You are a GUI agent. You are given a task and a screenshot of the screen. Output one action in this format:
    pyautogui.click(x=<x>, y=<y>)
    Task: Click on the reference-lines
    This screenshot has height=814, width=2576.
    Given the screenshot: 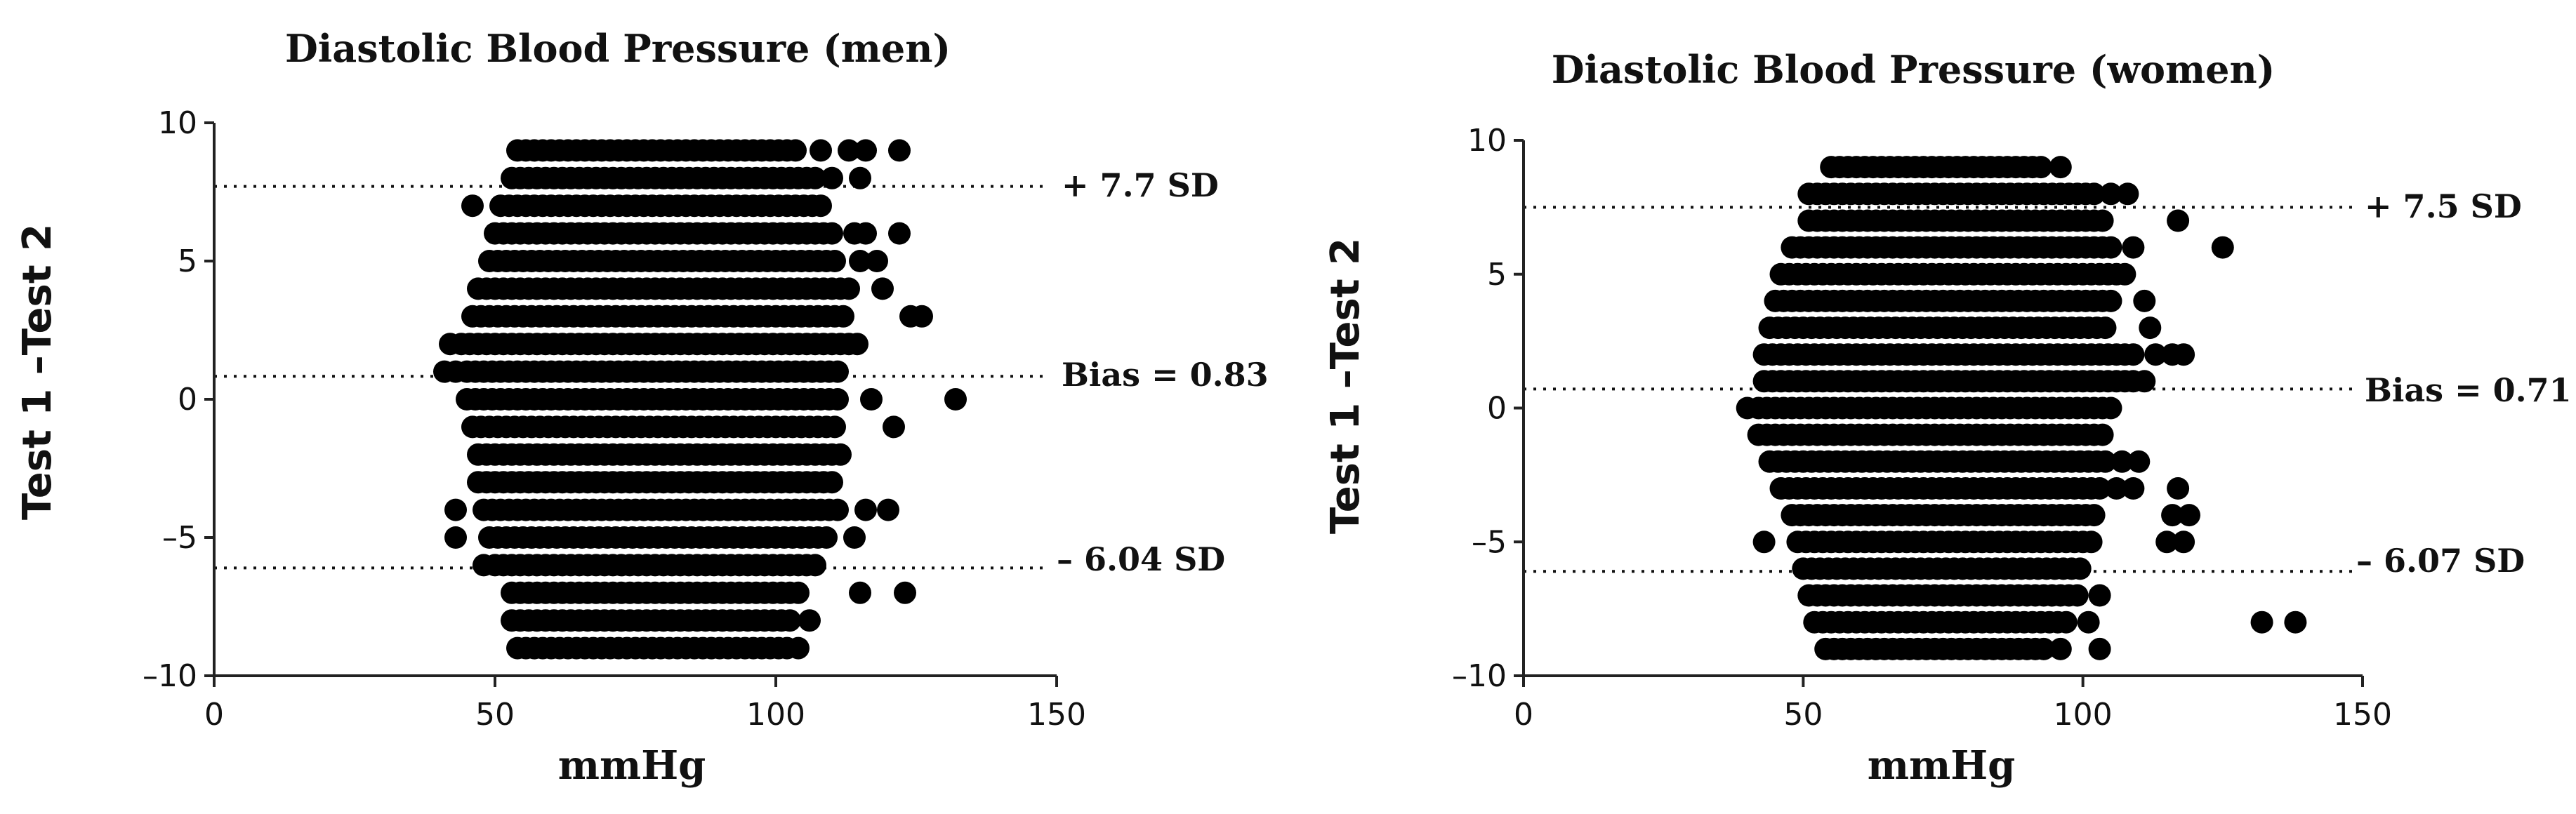 What is the action you would take?
    pyautogui.click(x=1941, y=390)
    